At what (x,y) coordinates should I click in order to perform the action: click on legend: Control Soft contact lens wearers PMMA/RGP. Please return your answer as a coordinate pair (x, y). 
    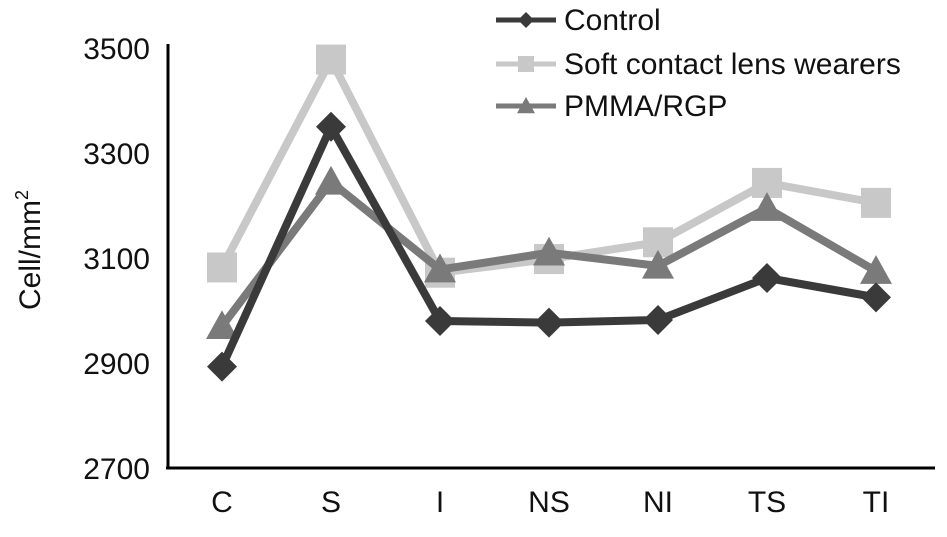
    Looking at the image, I should click on (698, 63).